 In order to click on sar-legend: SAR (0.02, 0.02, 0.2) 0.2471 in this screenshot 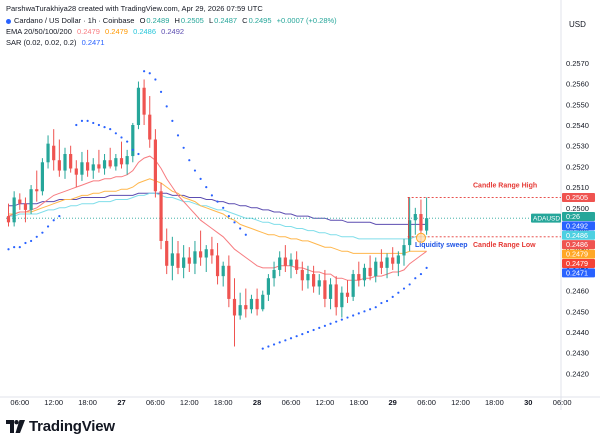, I will do `click(57, 42)`.